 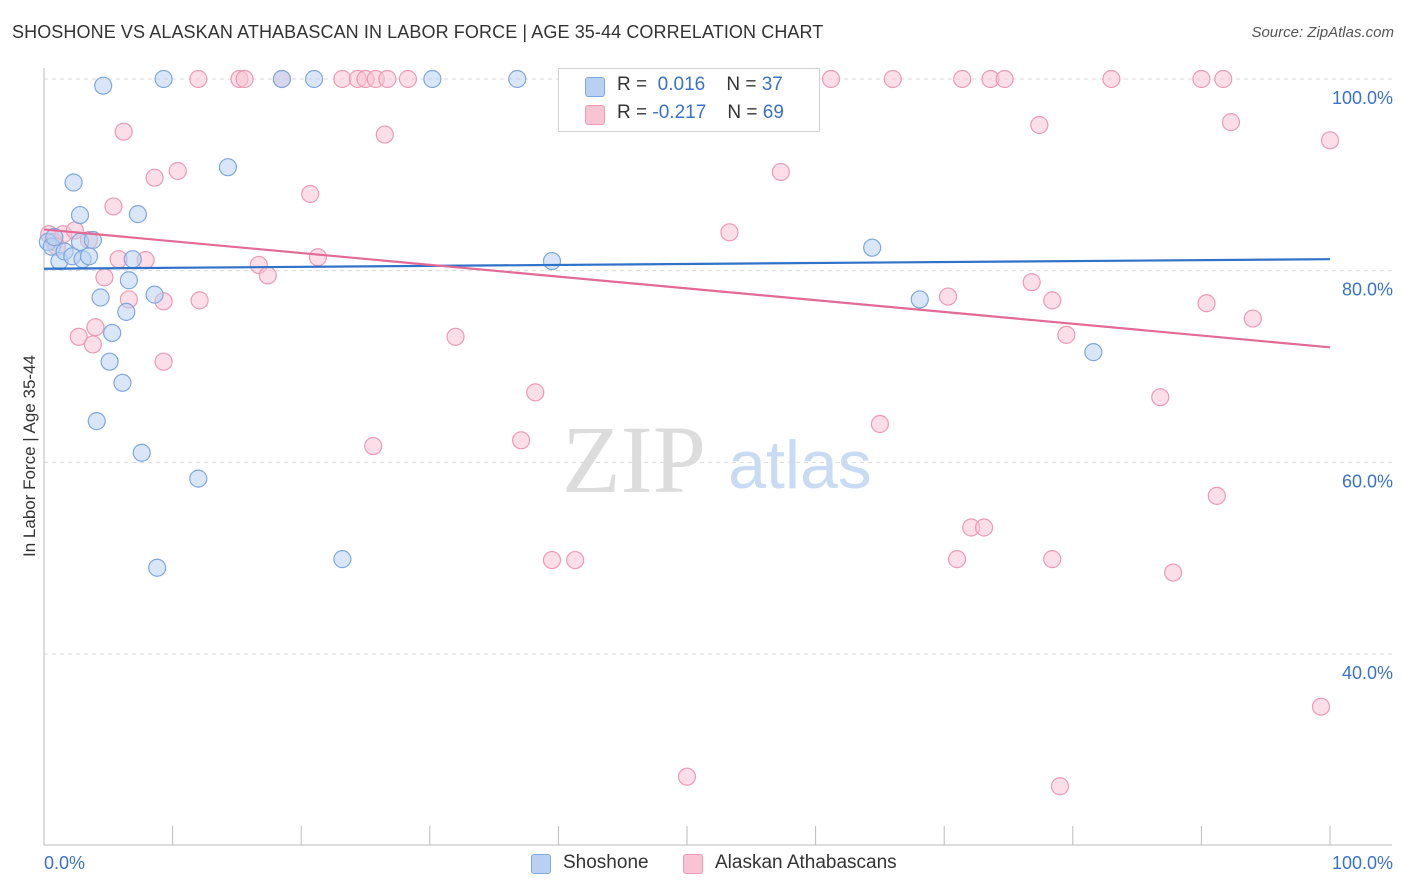 I want to click on trendline-athabascan, so click(x=687, y=288).